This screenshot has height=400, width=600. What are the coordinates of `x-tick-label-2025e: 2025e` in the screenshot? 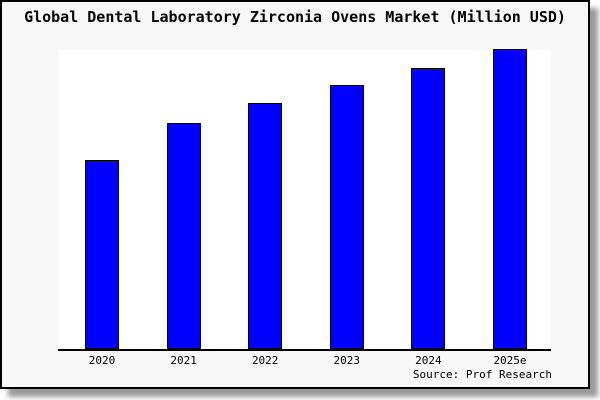 It's located at (510, 360).